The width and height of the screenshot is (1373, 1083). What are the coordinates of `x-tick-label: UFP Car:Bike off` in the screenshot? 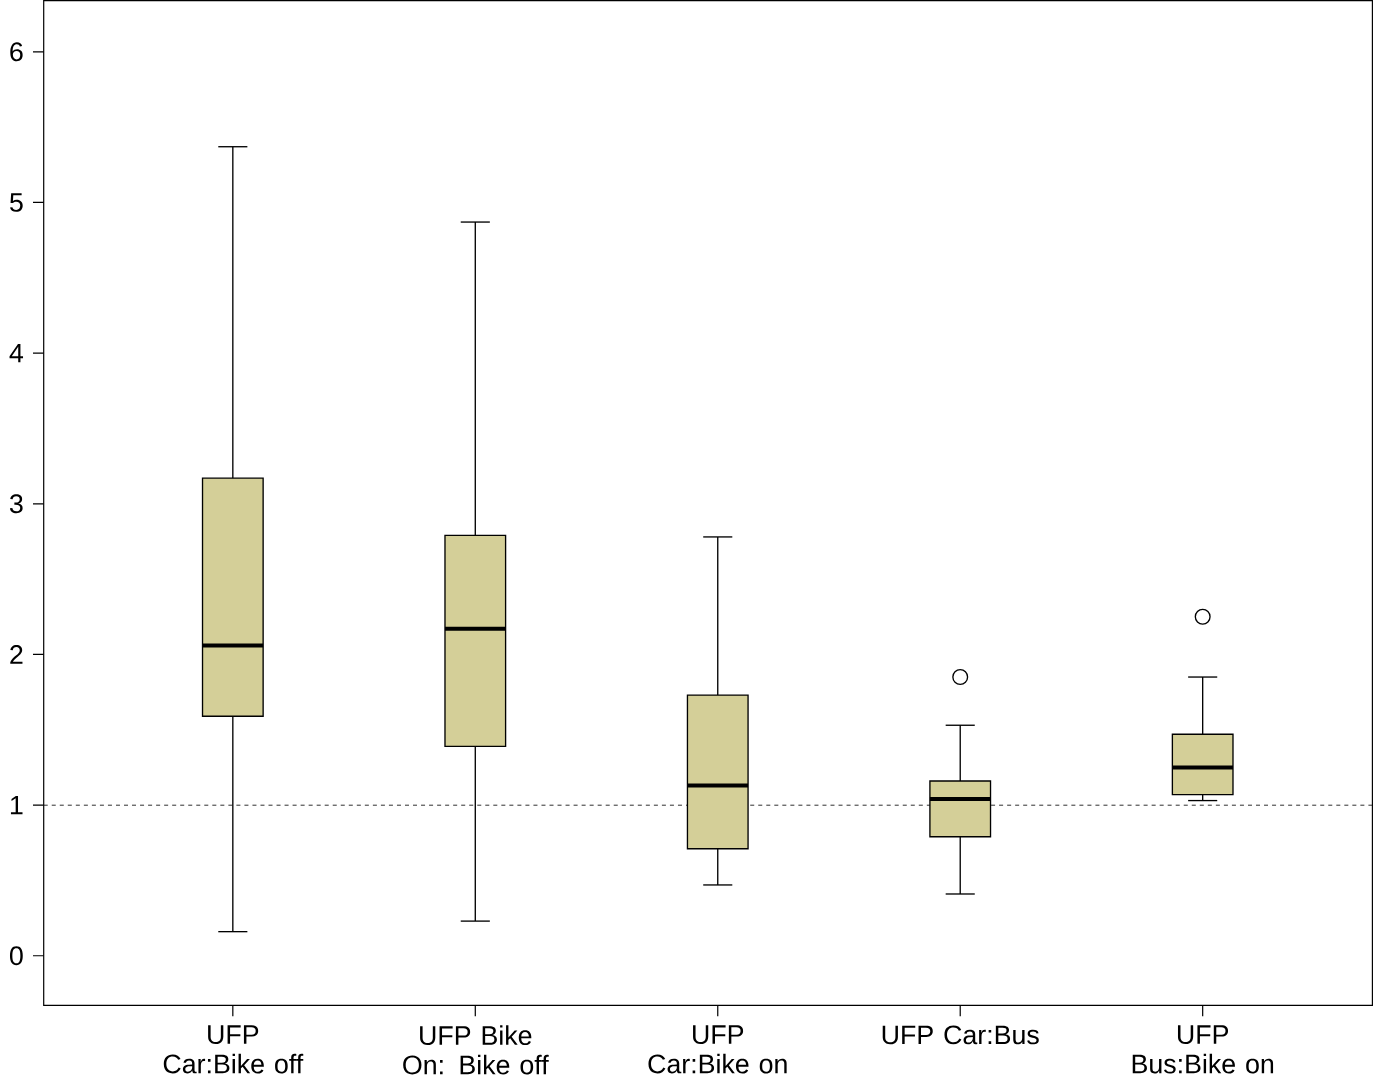 It's located at (233, 1049).